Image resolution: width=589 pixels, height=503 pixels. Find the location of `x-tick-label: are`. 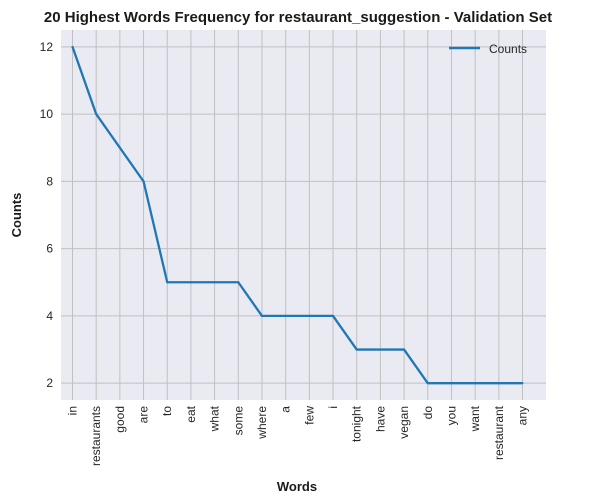

x-tick-label: are is located at coordinates (144, 415).